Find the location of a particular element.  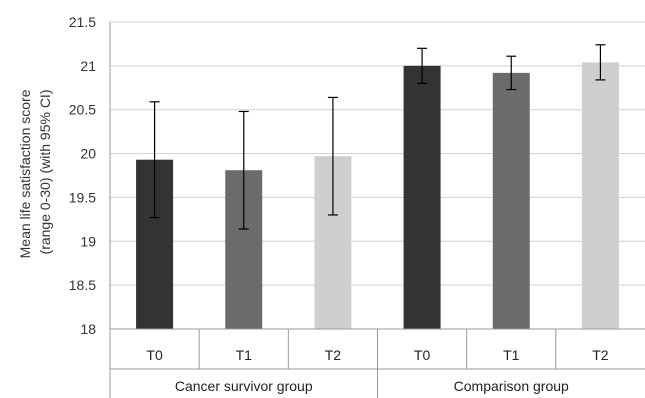

y-tick-label: 21.5 is located at coordinates (82, 22).